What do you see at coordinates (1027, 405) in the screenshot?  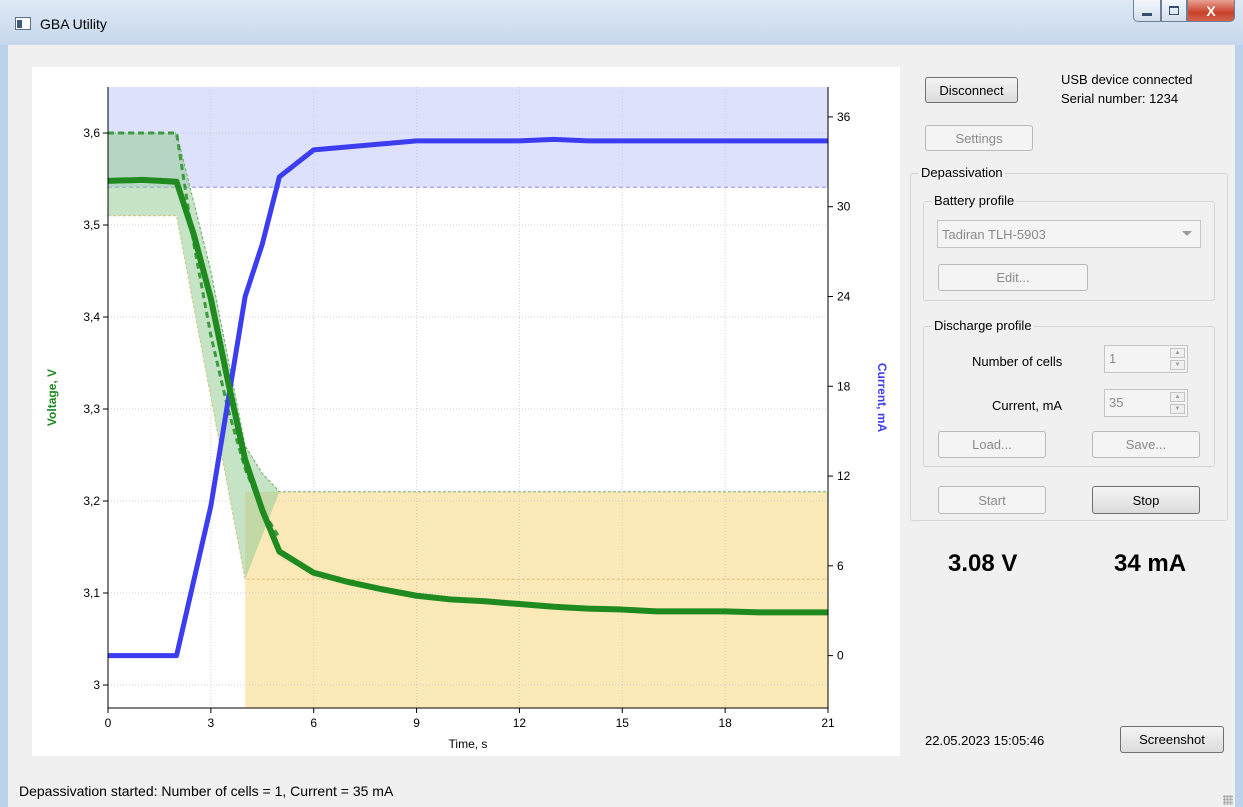 I see `current-label: Current, mA` at bounding box center [1027, 405].